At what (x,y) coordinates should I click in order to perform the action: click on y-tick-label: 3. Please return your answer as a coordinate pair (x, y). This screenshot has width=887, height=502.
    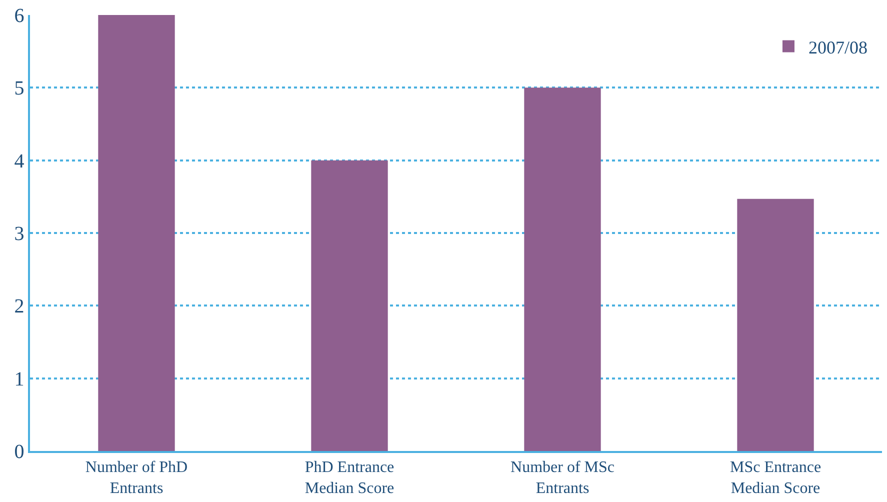
    Looking at the image, I should click on (19, 234).